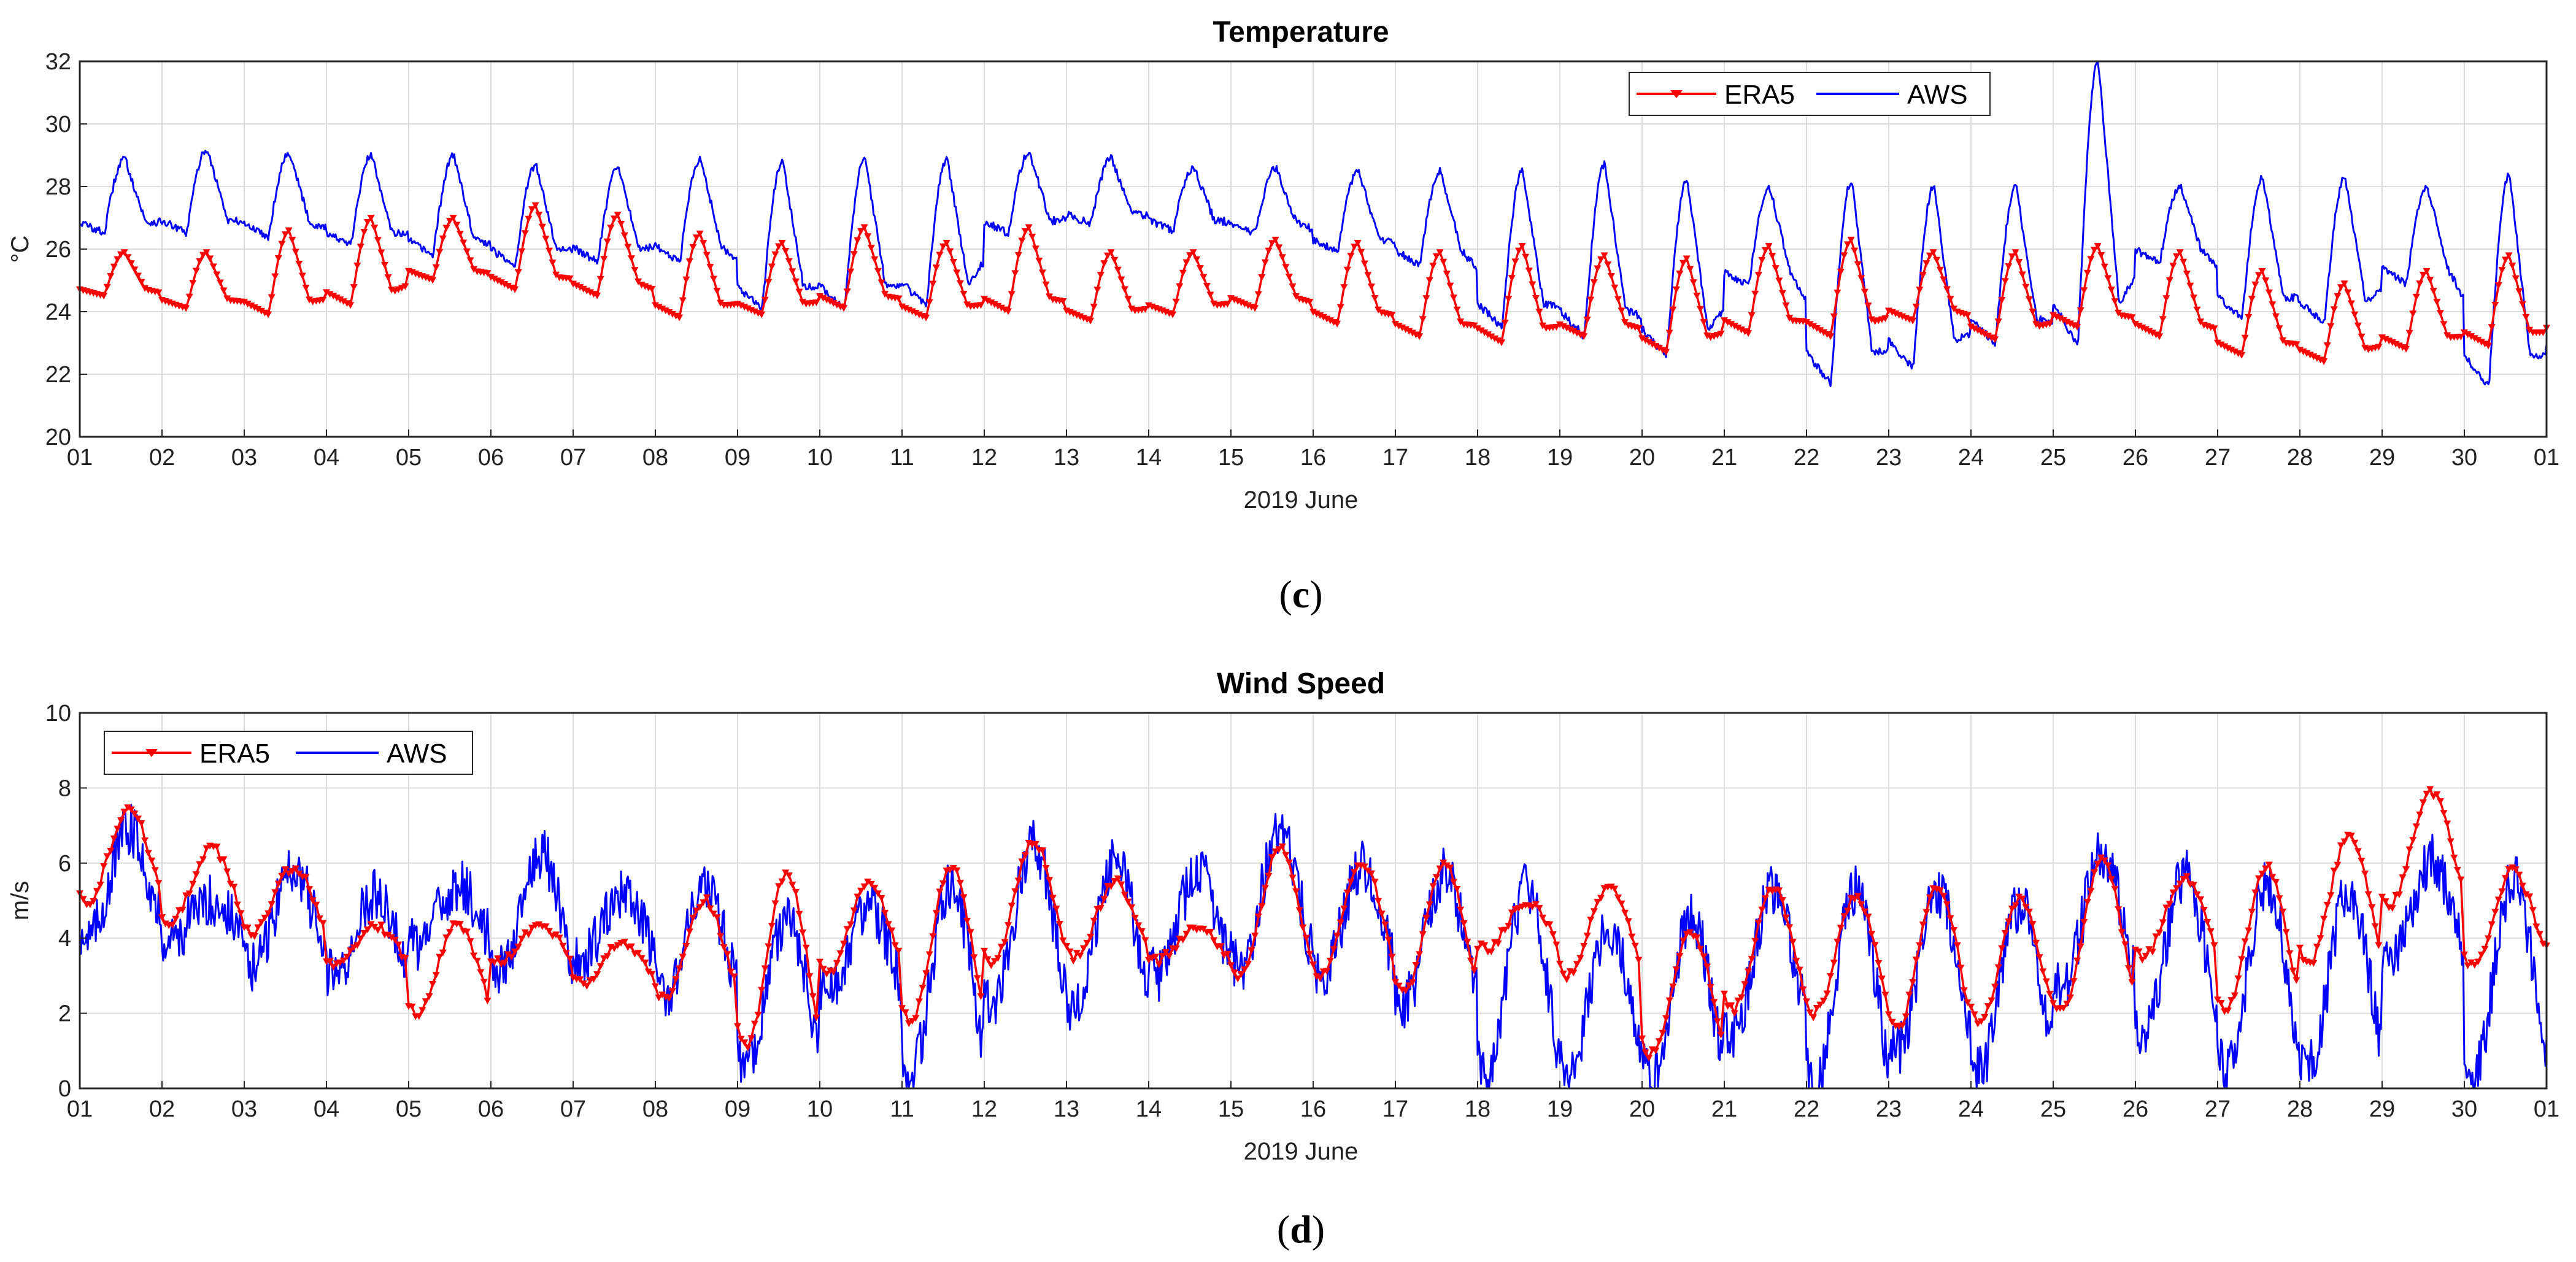  What do you see at coordinates (1301, 1229) in the screenshot?
I see `panel-letter-d: d` at bounding box center [1301, 1229].